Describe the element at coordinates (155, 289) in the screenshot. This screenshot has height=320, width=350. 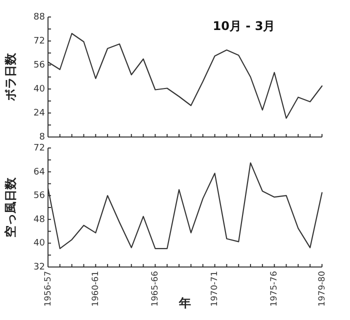
I see `x-tick-label: 1965-66` at that location.